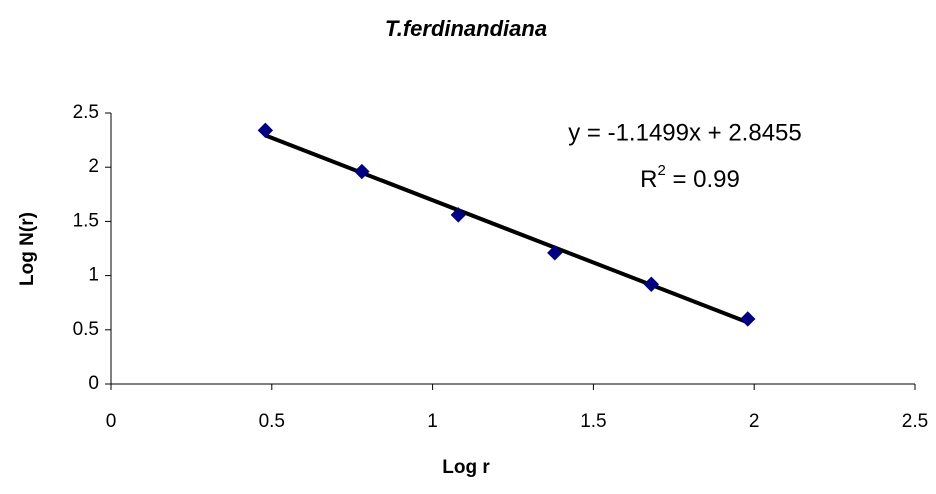 Image resolution: width=936 pixels, height=494 pixels. I want to click on r-squared-part: R, so click(648, 179).